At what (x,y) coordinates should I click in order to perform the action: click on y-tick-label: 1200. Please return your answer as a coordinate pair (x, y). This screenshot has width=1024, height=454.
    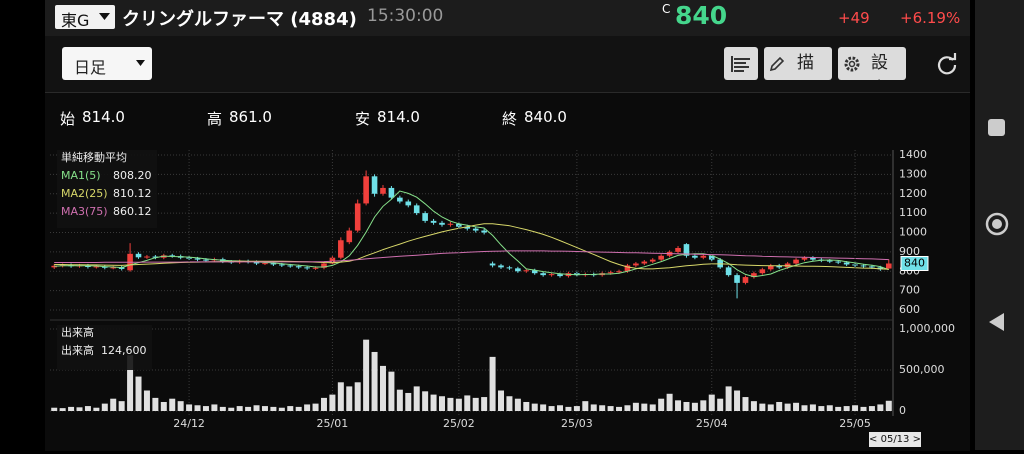
    Looking at the image, I should click on (913, 193).